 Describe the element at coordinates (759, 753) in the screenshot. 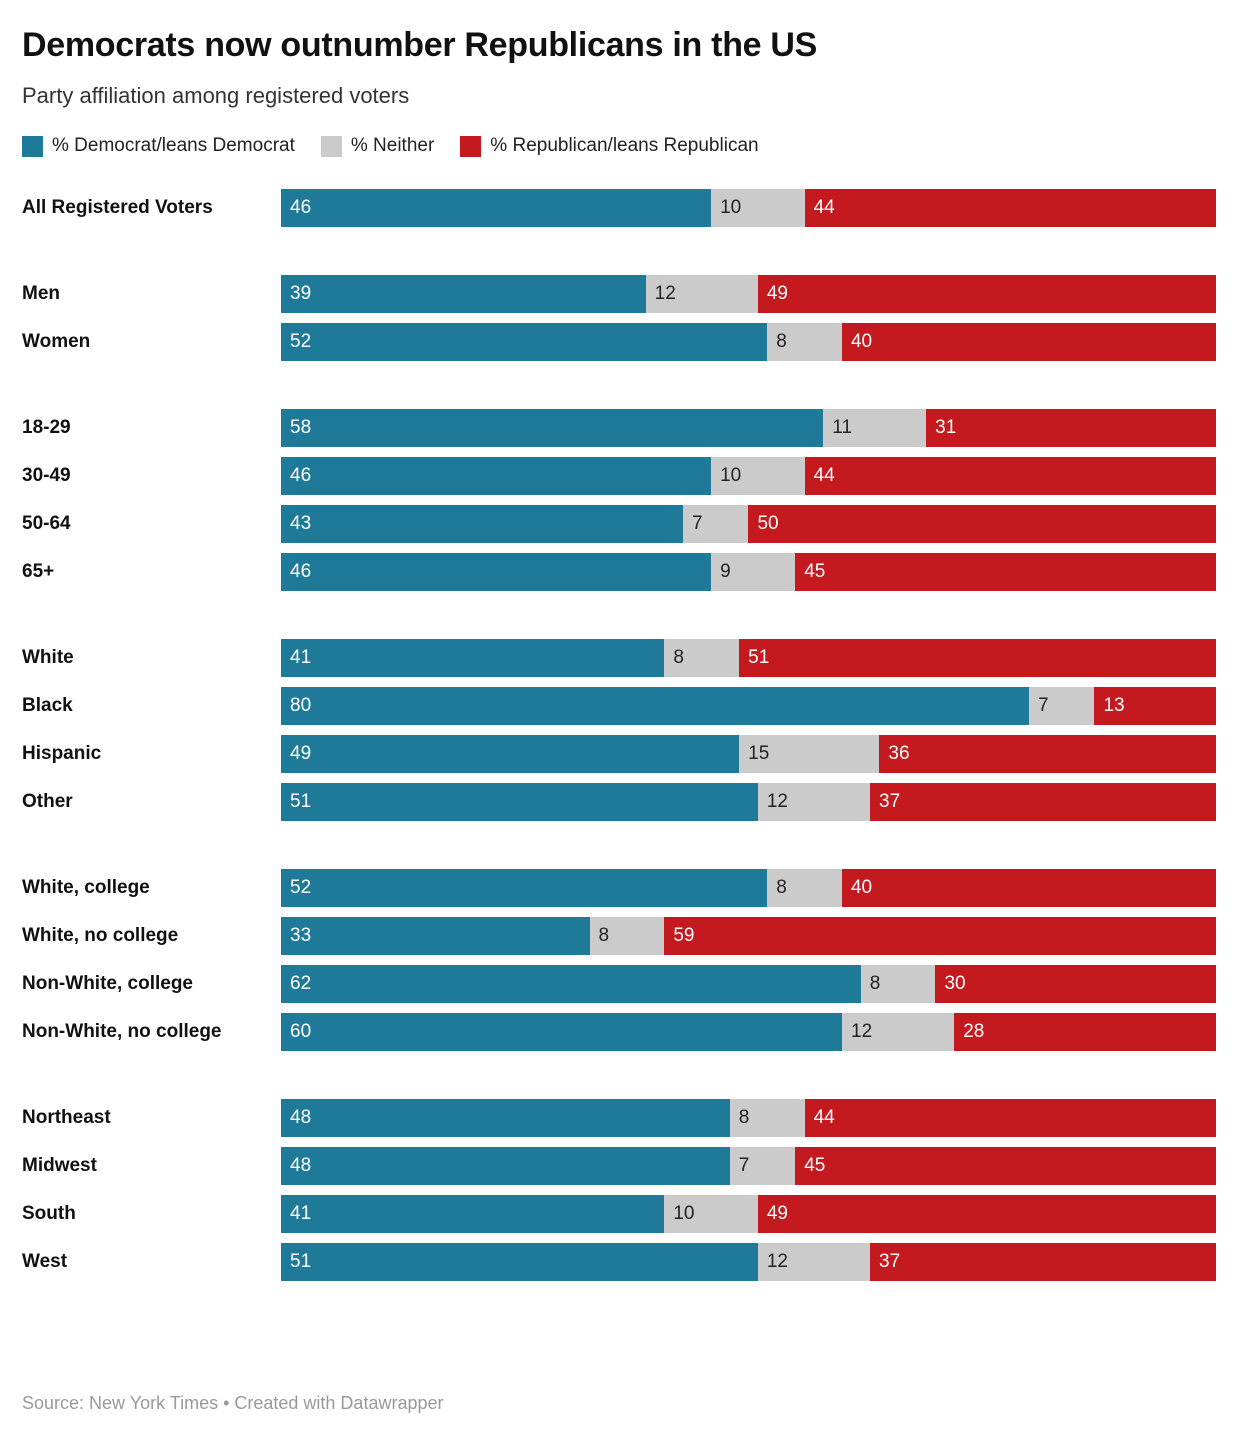

I see `segment-value: 15` at that location.